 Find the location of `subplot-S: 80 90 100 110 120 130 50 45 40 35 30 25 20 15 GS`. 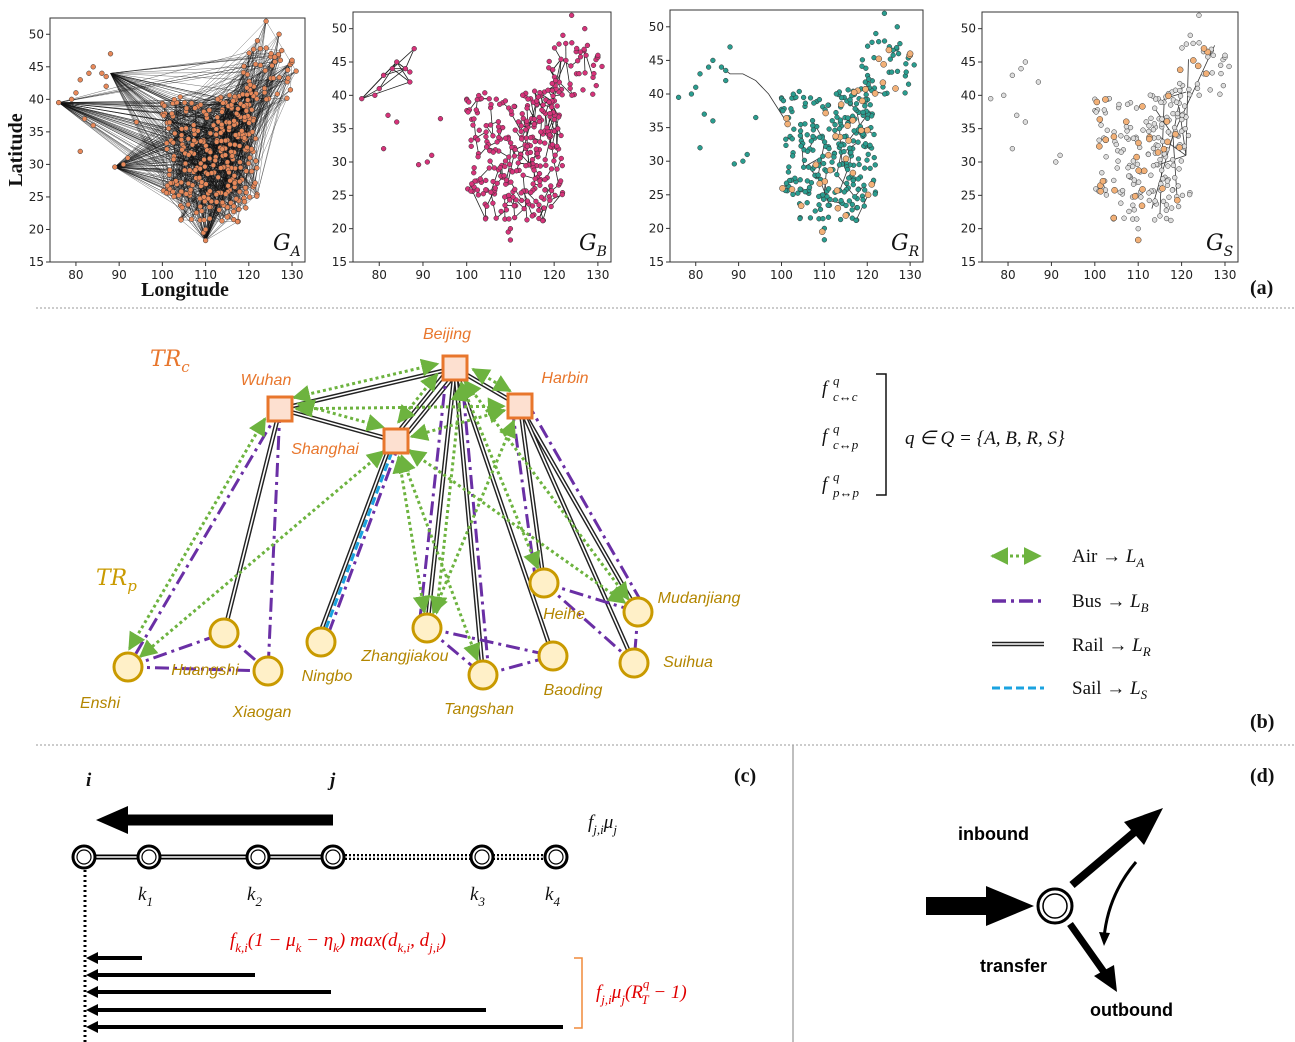

subplot-S: 80 90 100 110 120 130 50 45 40 35 30 25 20 15 GS is located at coordinates (1100, 146).